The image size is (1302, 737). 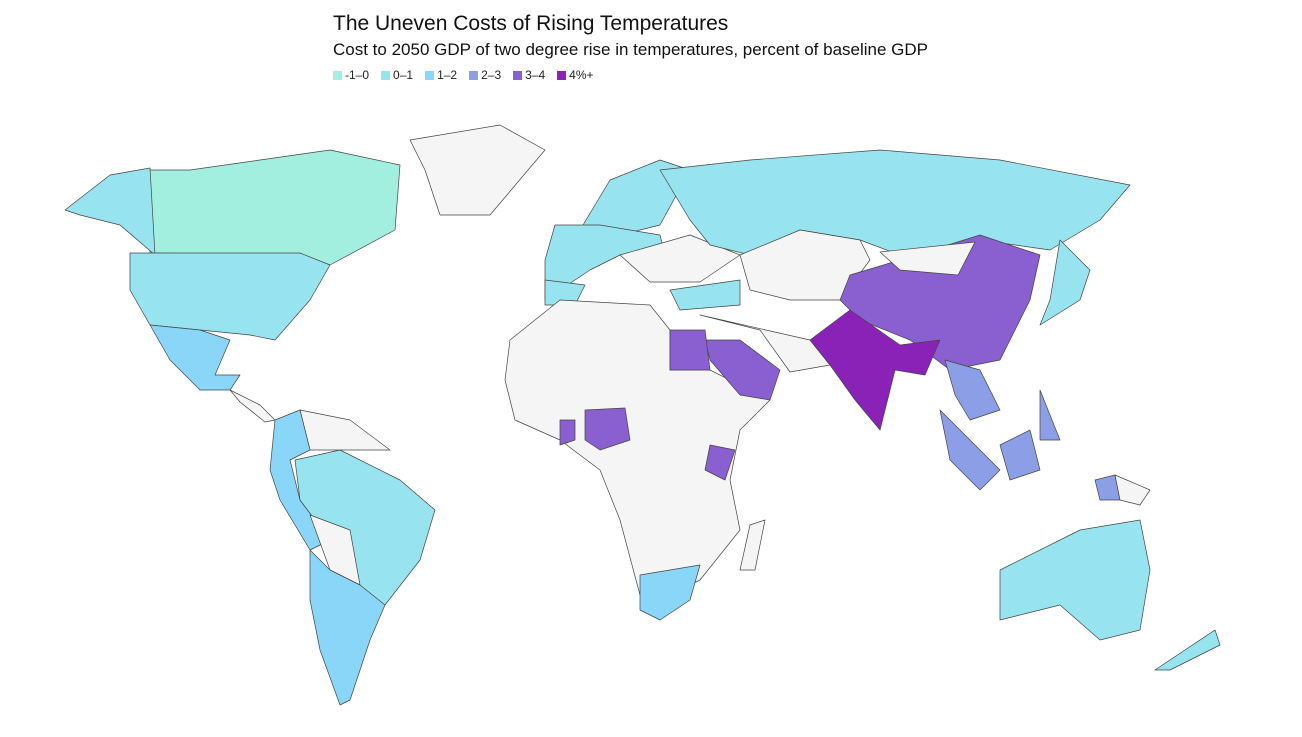 I want to click on legend-item: 4%+, so click(x=575, y=75).